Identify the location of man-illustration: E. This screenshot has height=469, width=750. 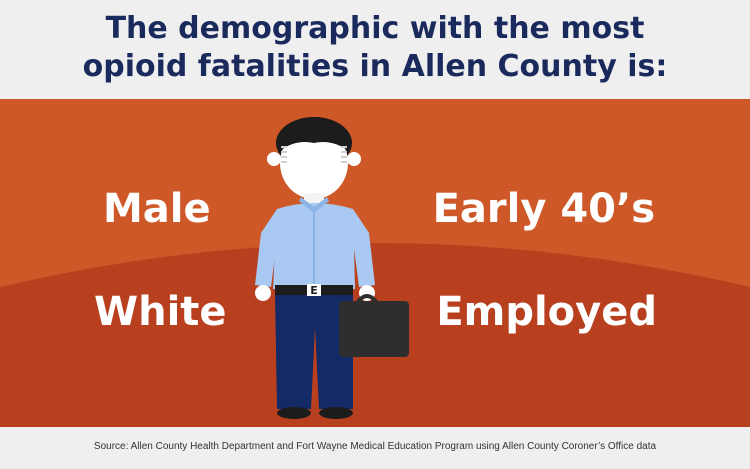
(332, 268).